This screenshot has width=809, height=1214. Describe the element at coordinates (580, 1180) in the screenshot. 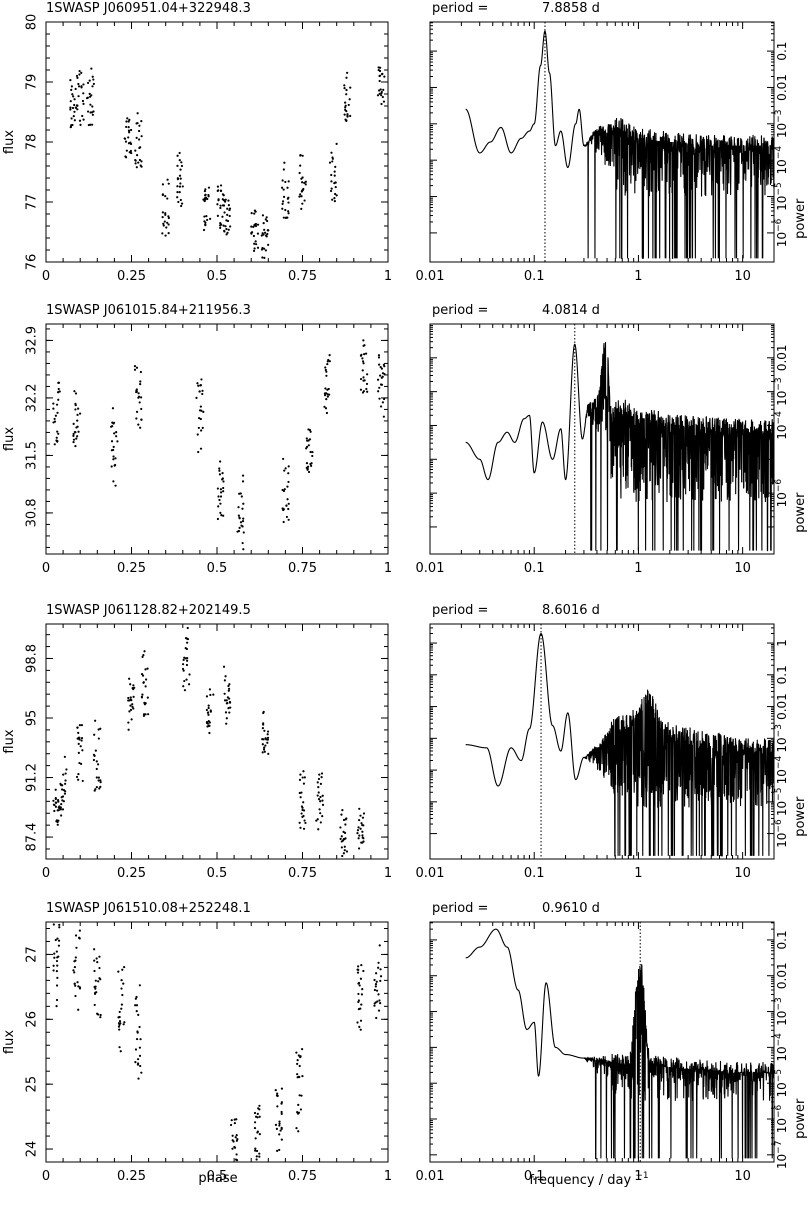

I see `frequency-axis-label-text: frequency / day` at that location.